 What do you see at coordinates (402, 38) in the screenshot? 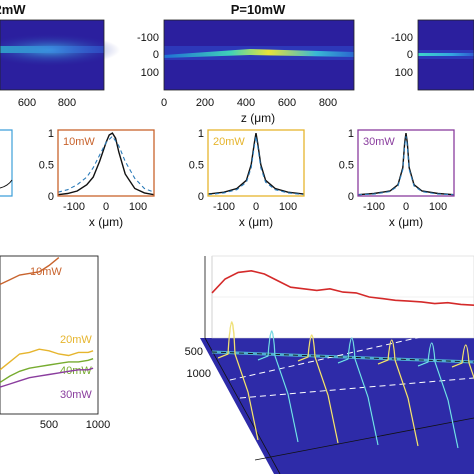
I see `a-right-ytick-0: -100` at bounding box center [402, 38].